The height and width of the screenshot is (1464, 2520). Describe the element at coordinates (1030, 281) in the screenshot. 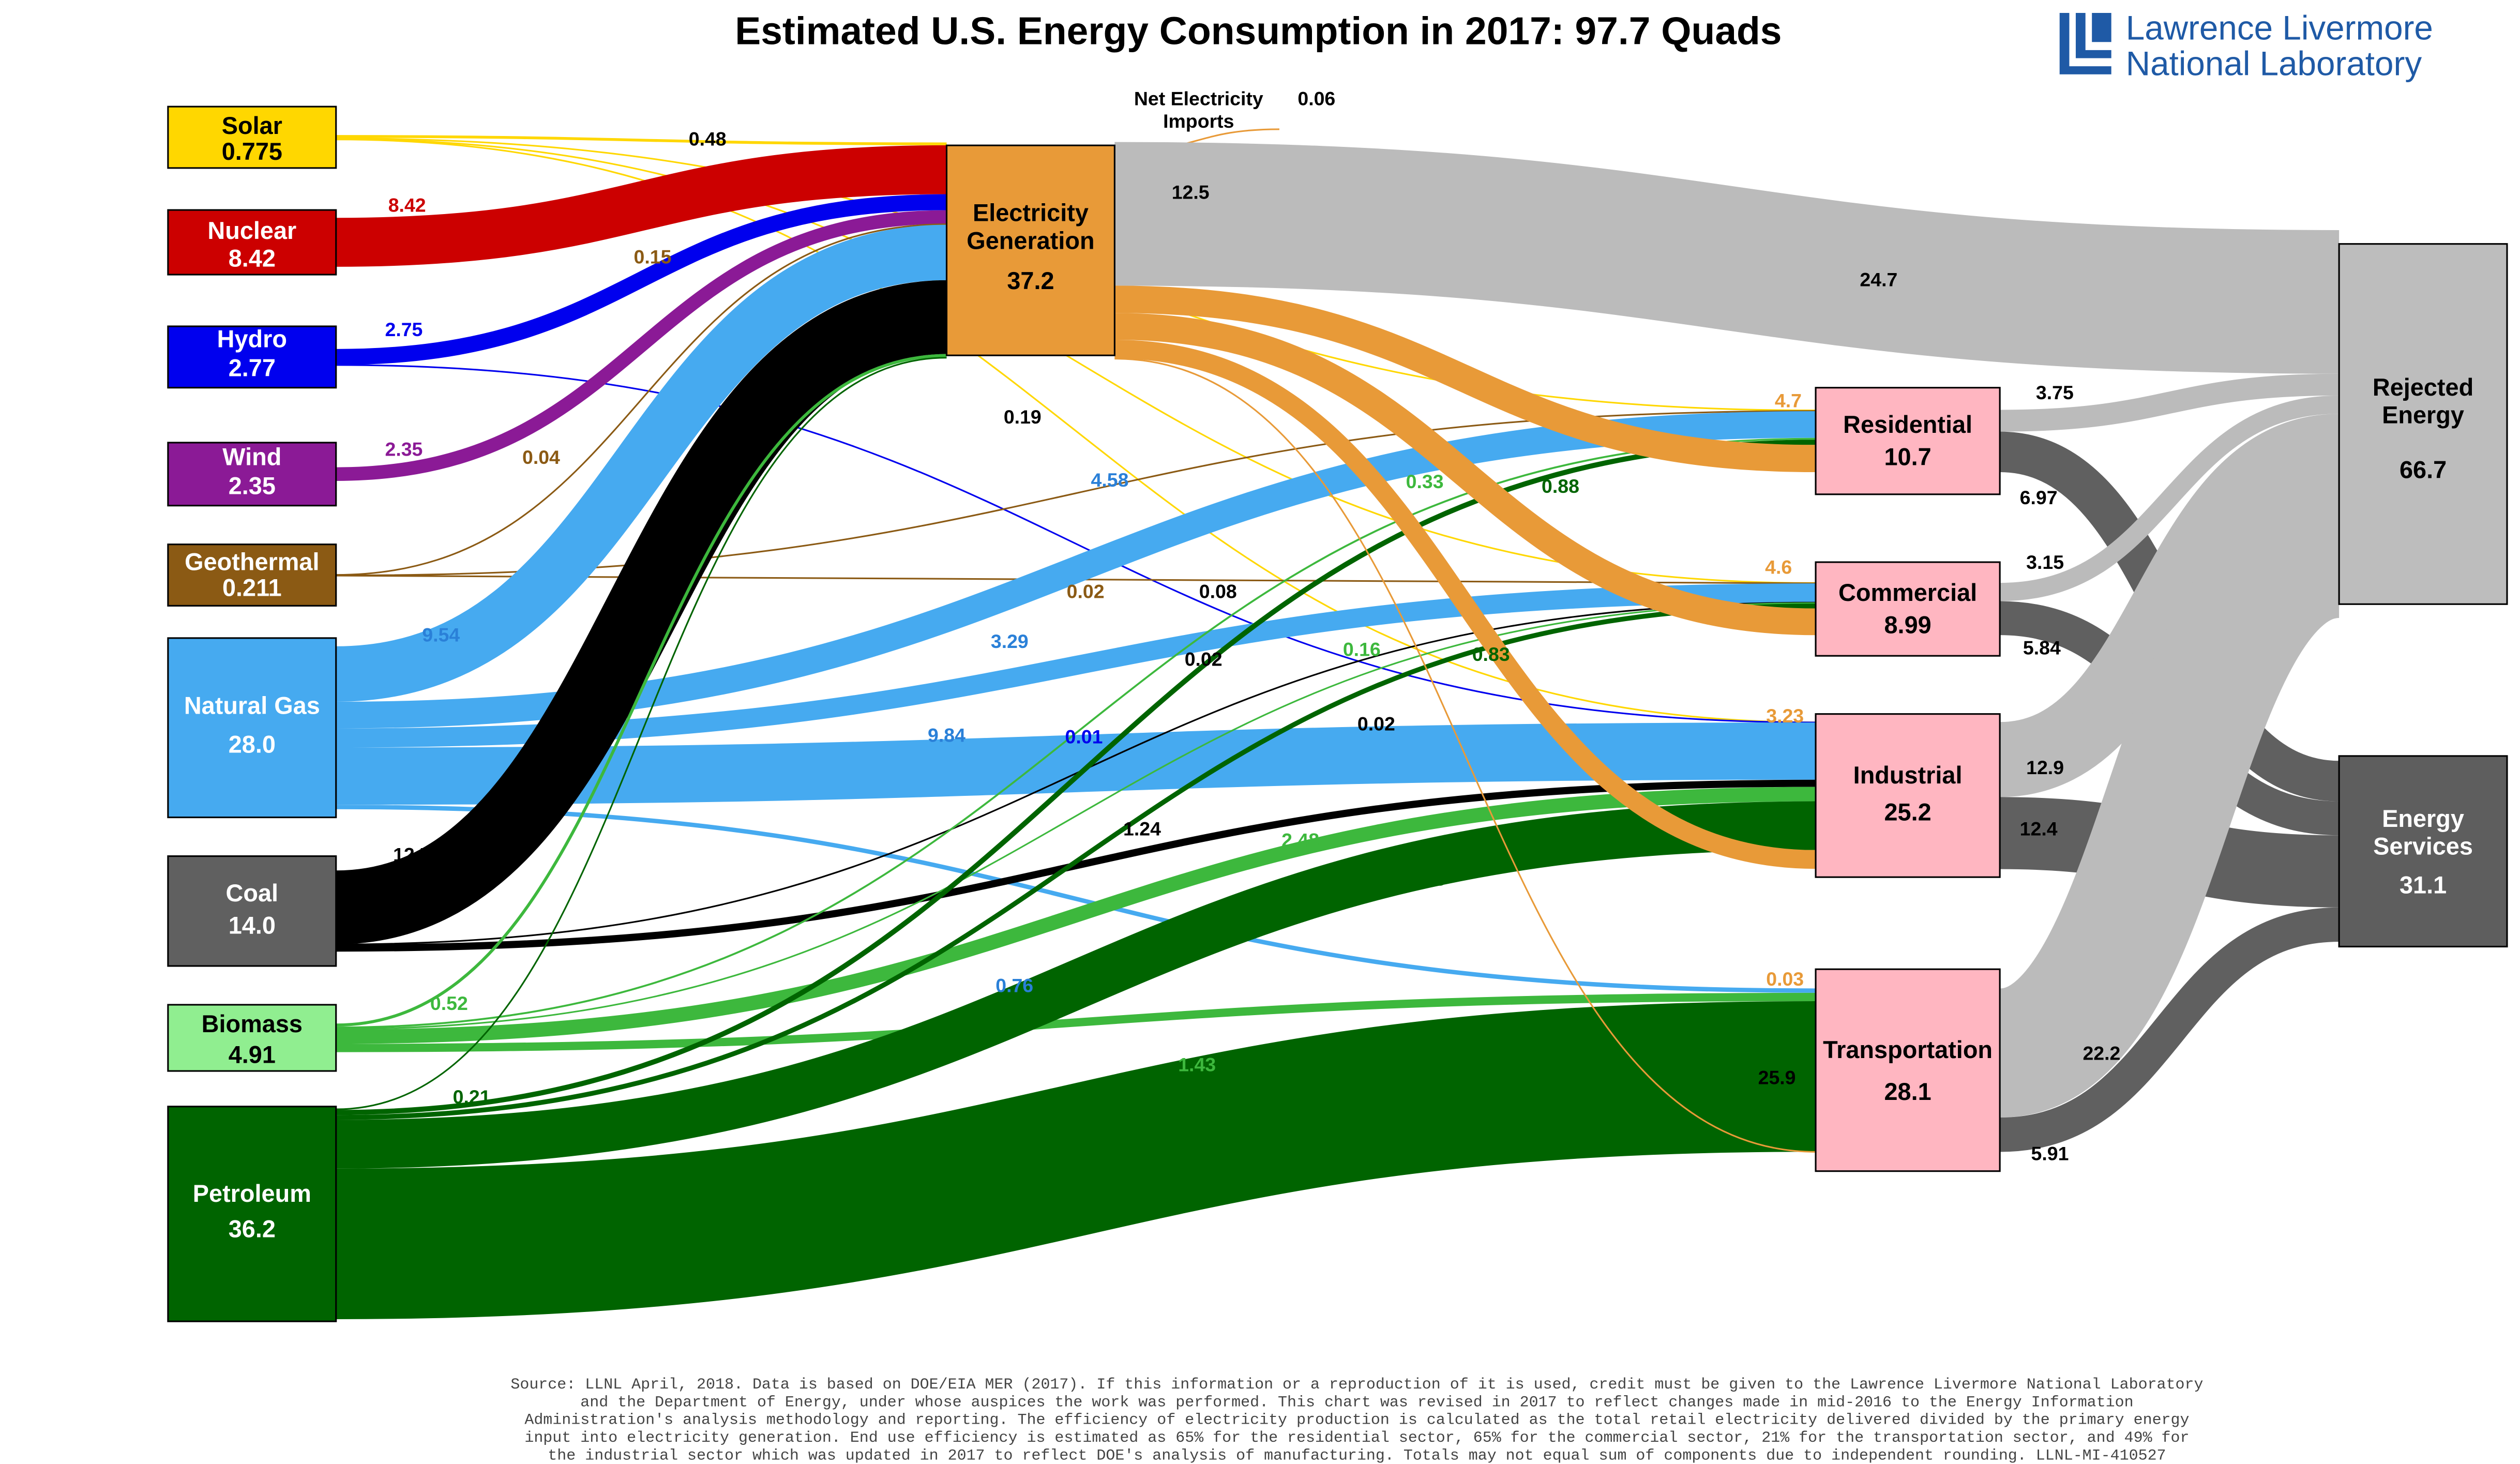

I see `node-value: 37.2` at that location.